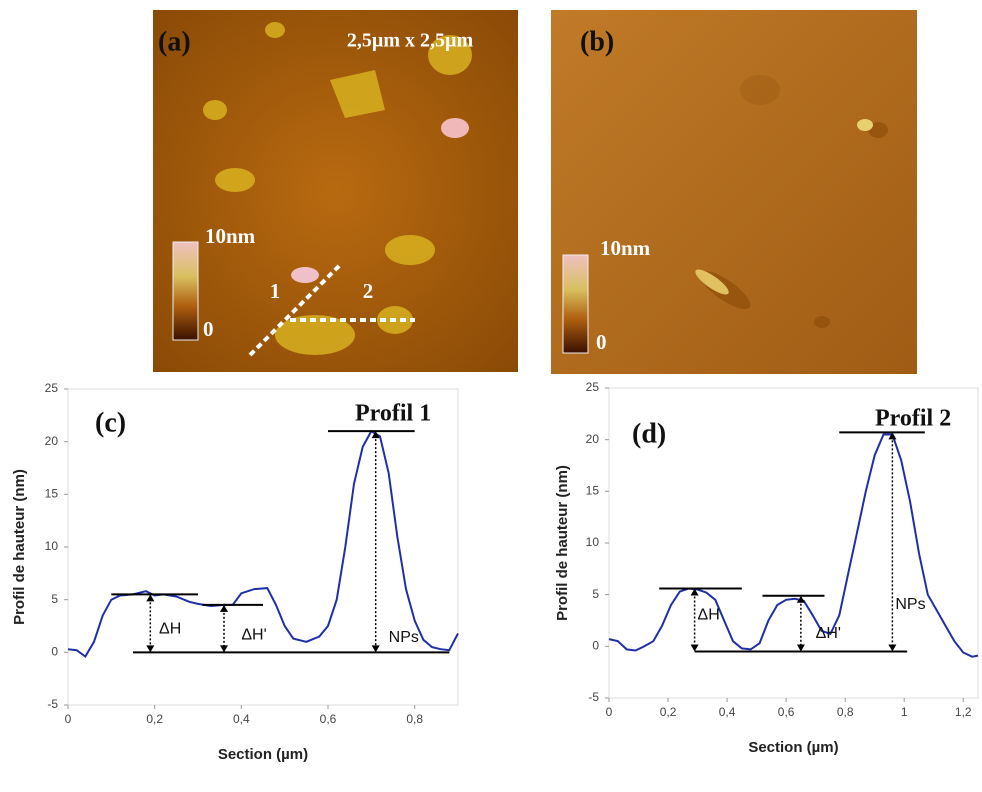 The height and width of the screenshot is (792, 982). I want to click on panel-label: (d), so click(649, 433).